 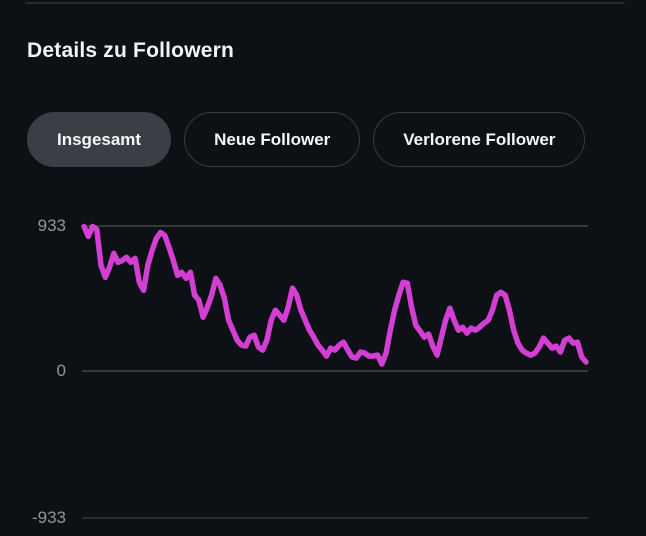 I want to click on page-title: Details zu Followern, so click(x=131, y=50).